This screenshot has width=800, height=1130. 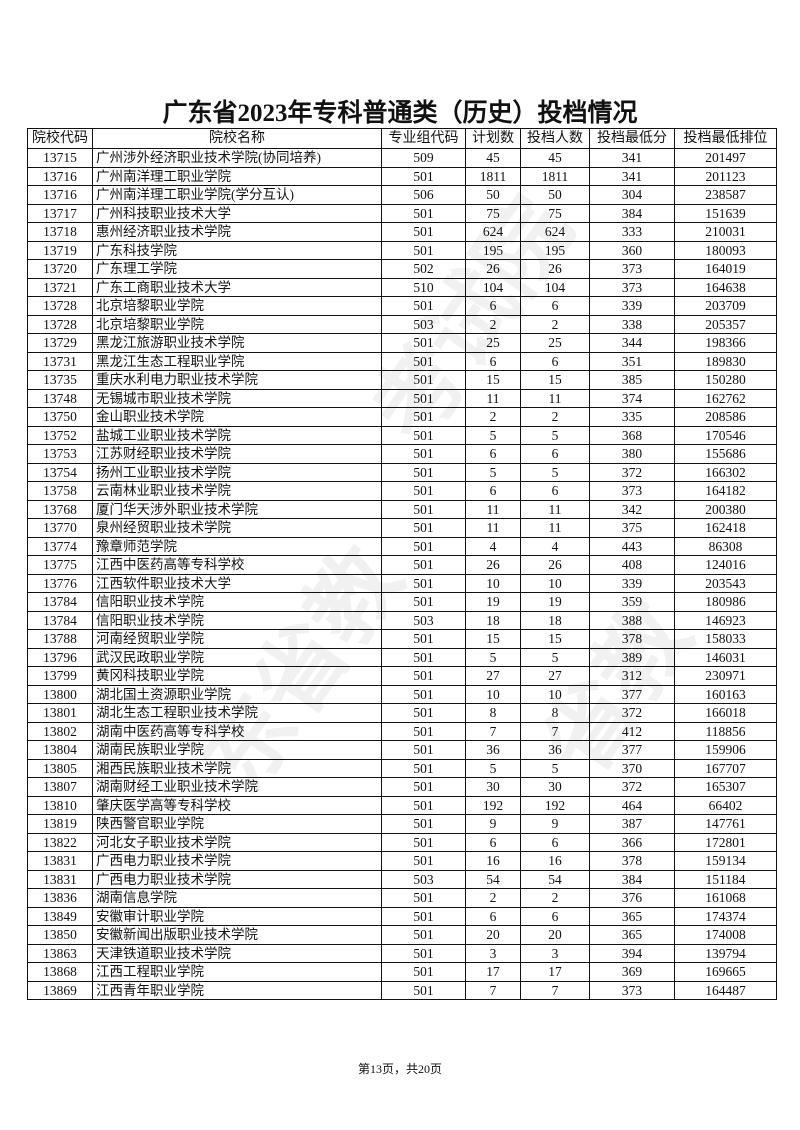 What do you see at coordinates (632, 879) in the screenshot?
I see `cell-min-score: 384` at bounding box center [632, 879].